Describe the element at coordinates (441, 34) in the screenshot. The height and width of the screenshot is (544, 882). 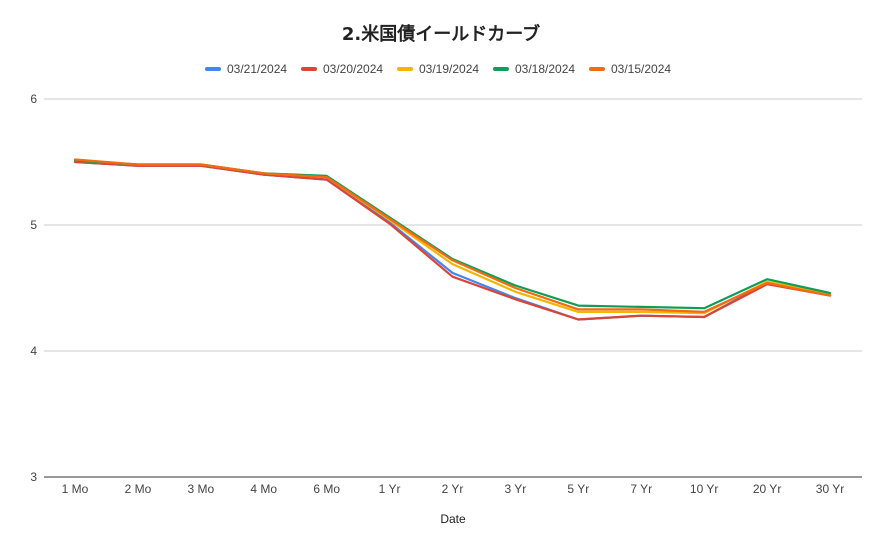
I see `chart-title: 2.米国債イールドカーブ` at that location.